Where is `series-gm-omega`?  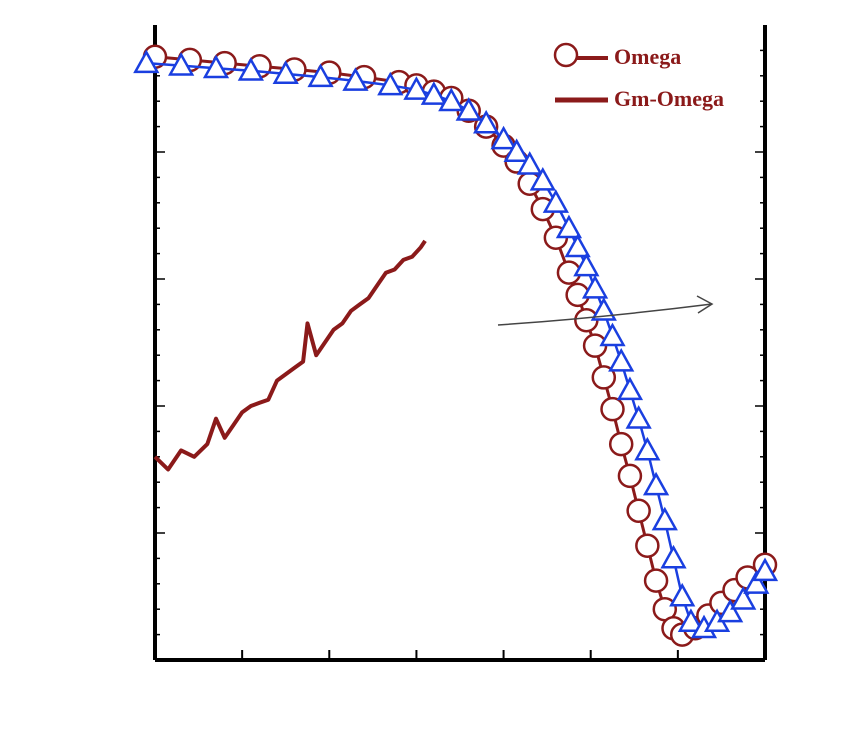
series-gm-omega is located at coordinates (290, 355).